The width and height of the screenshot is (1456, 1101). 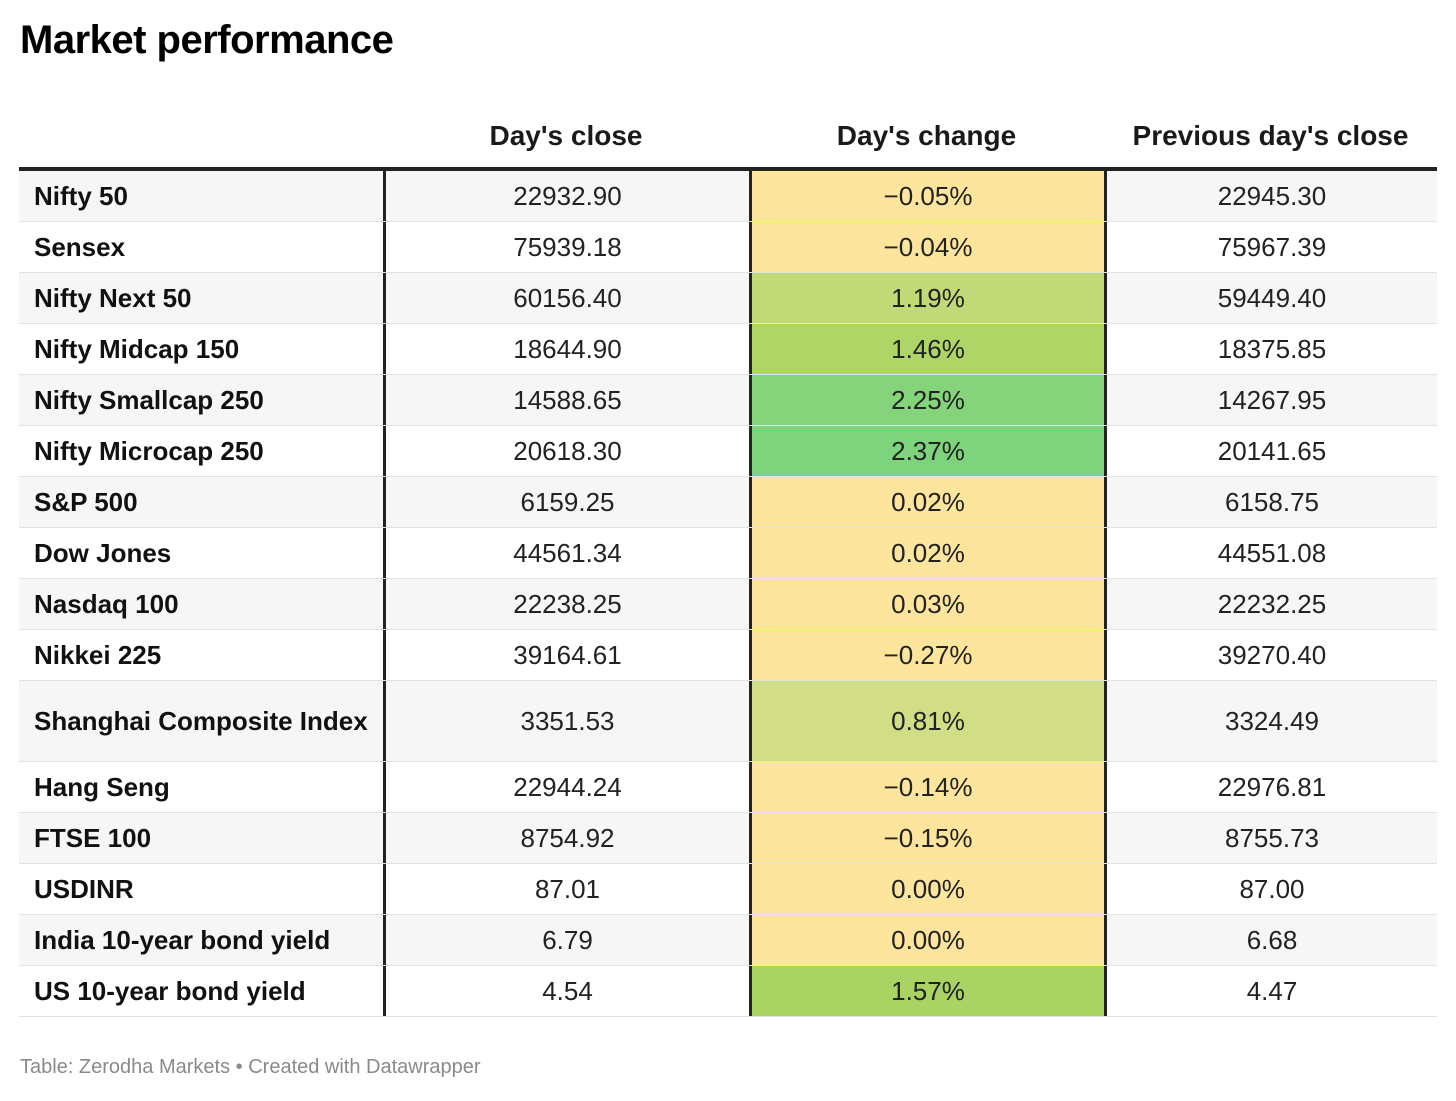 I want to click on days-close-value: 8754.92, so click(x=566, y=838).